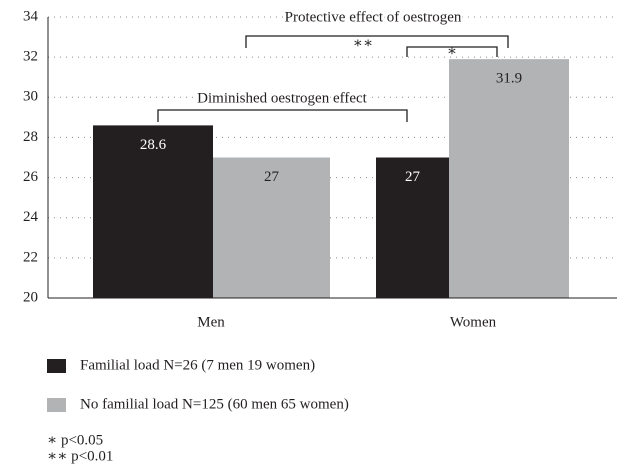  Describe the element at coordinates (509, 79) in the screenshot. I see `value-label: 31.9` at that location.